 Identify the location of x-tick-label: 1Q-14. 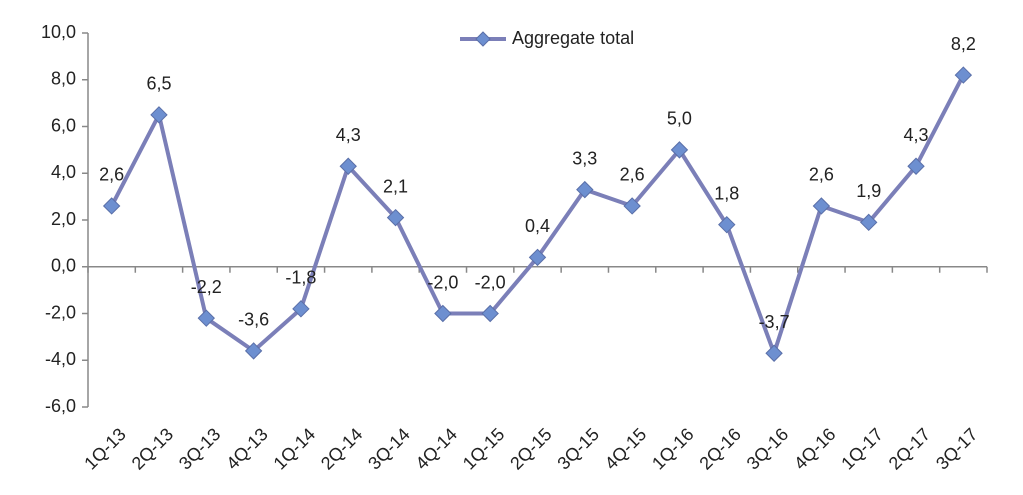
(295, 449).